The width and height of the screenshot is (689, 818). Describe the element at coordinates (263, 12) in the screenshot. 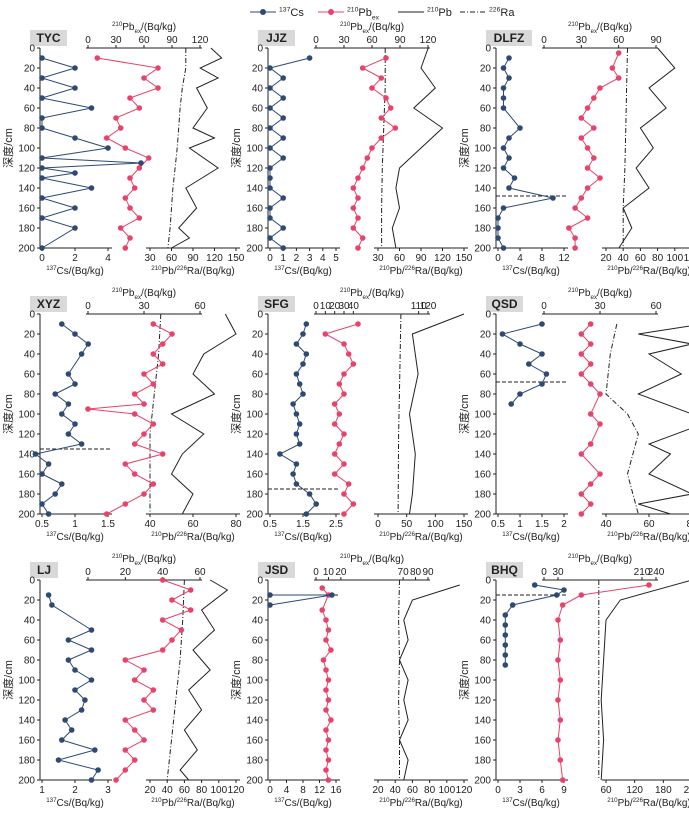

I see `legend-marker` at that location.